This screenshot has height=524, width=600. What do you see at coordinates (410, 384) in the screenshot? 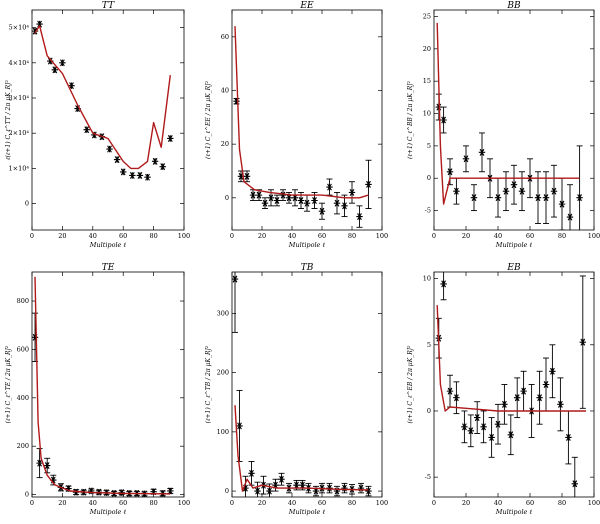
I see `y-axis-label: (ℓ+1) C_ℓ^EB / 2π μK_RJ²` at bounding box center [410, 384].